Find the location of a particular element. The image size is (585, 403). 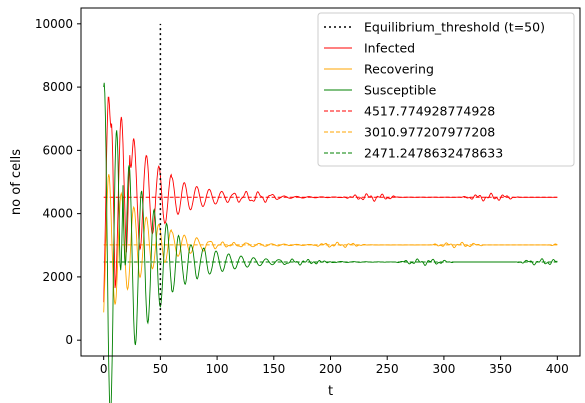

x-tick-label: 200 is located at coordinates (330, 369).